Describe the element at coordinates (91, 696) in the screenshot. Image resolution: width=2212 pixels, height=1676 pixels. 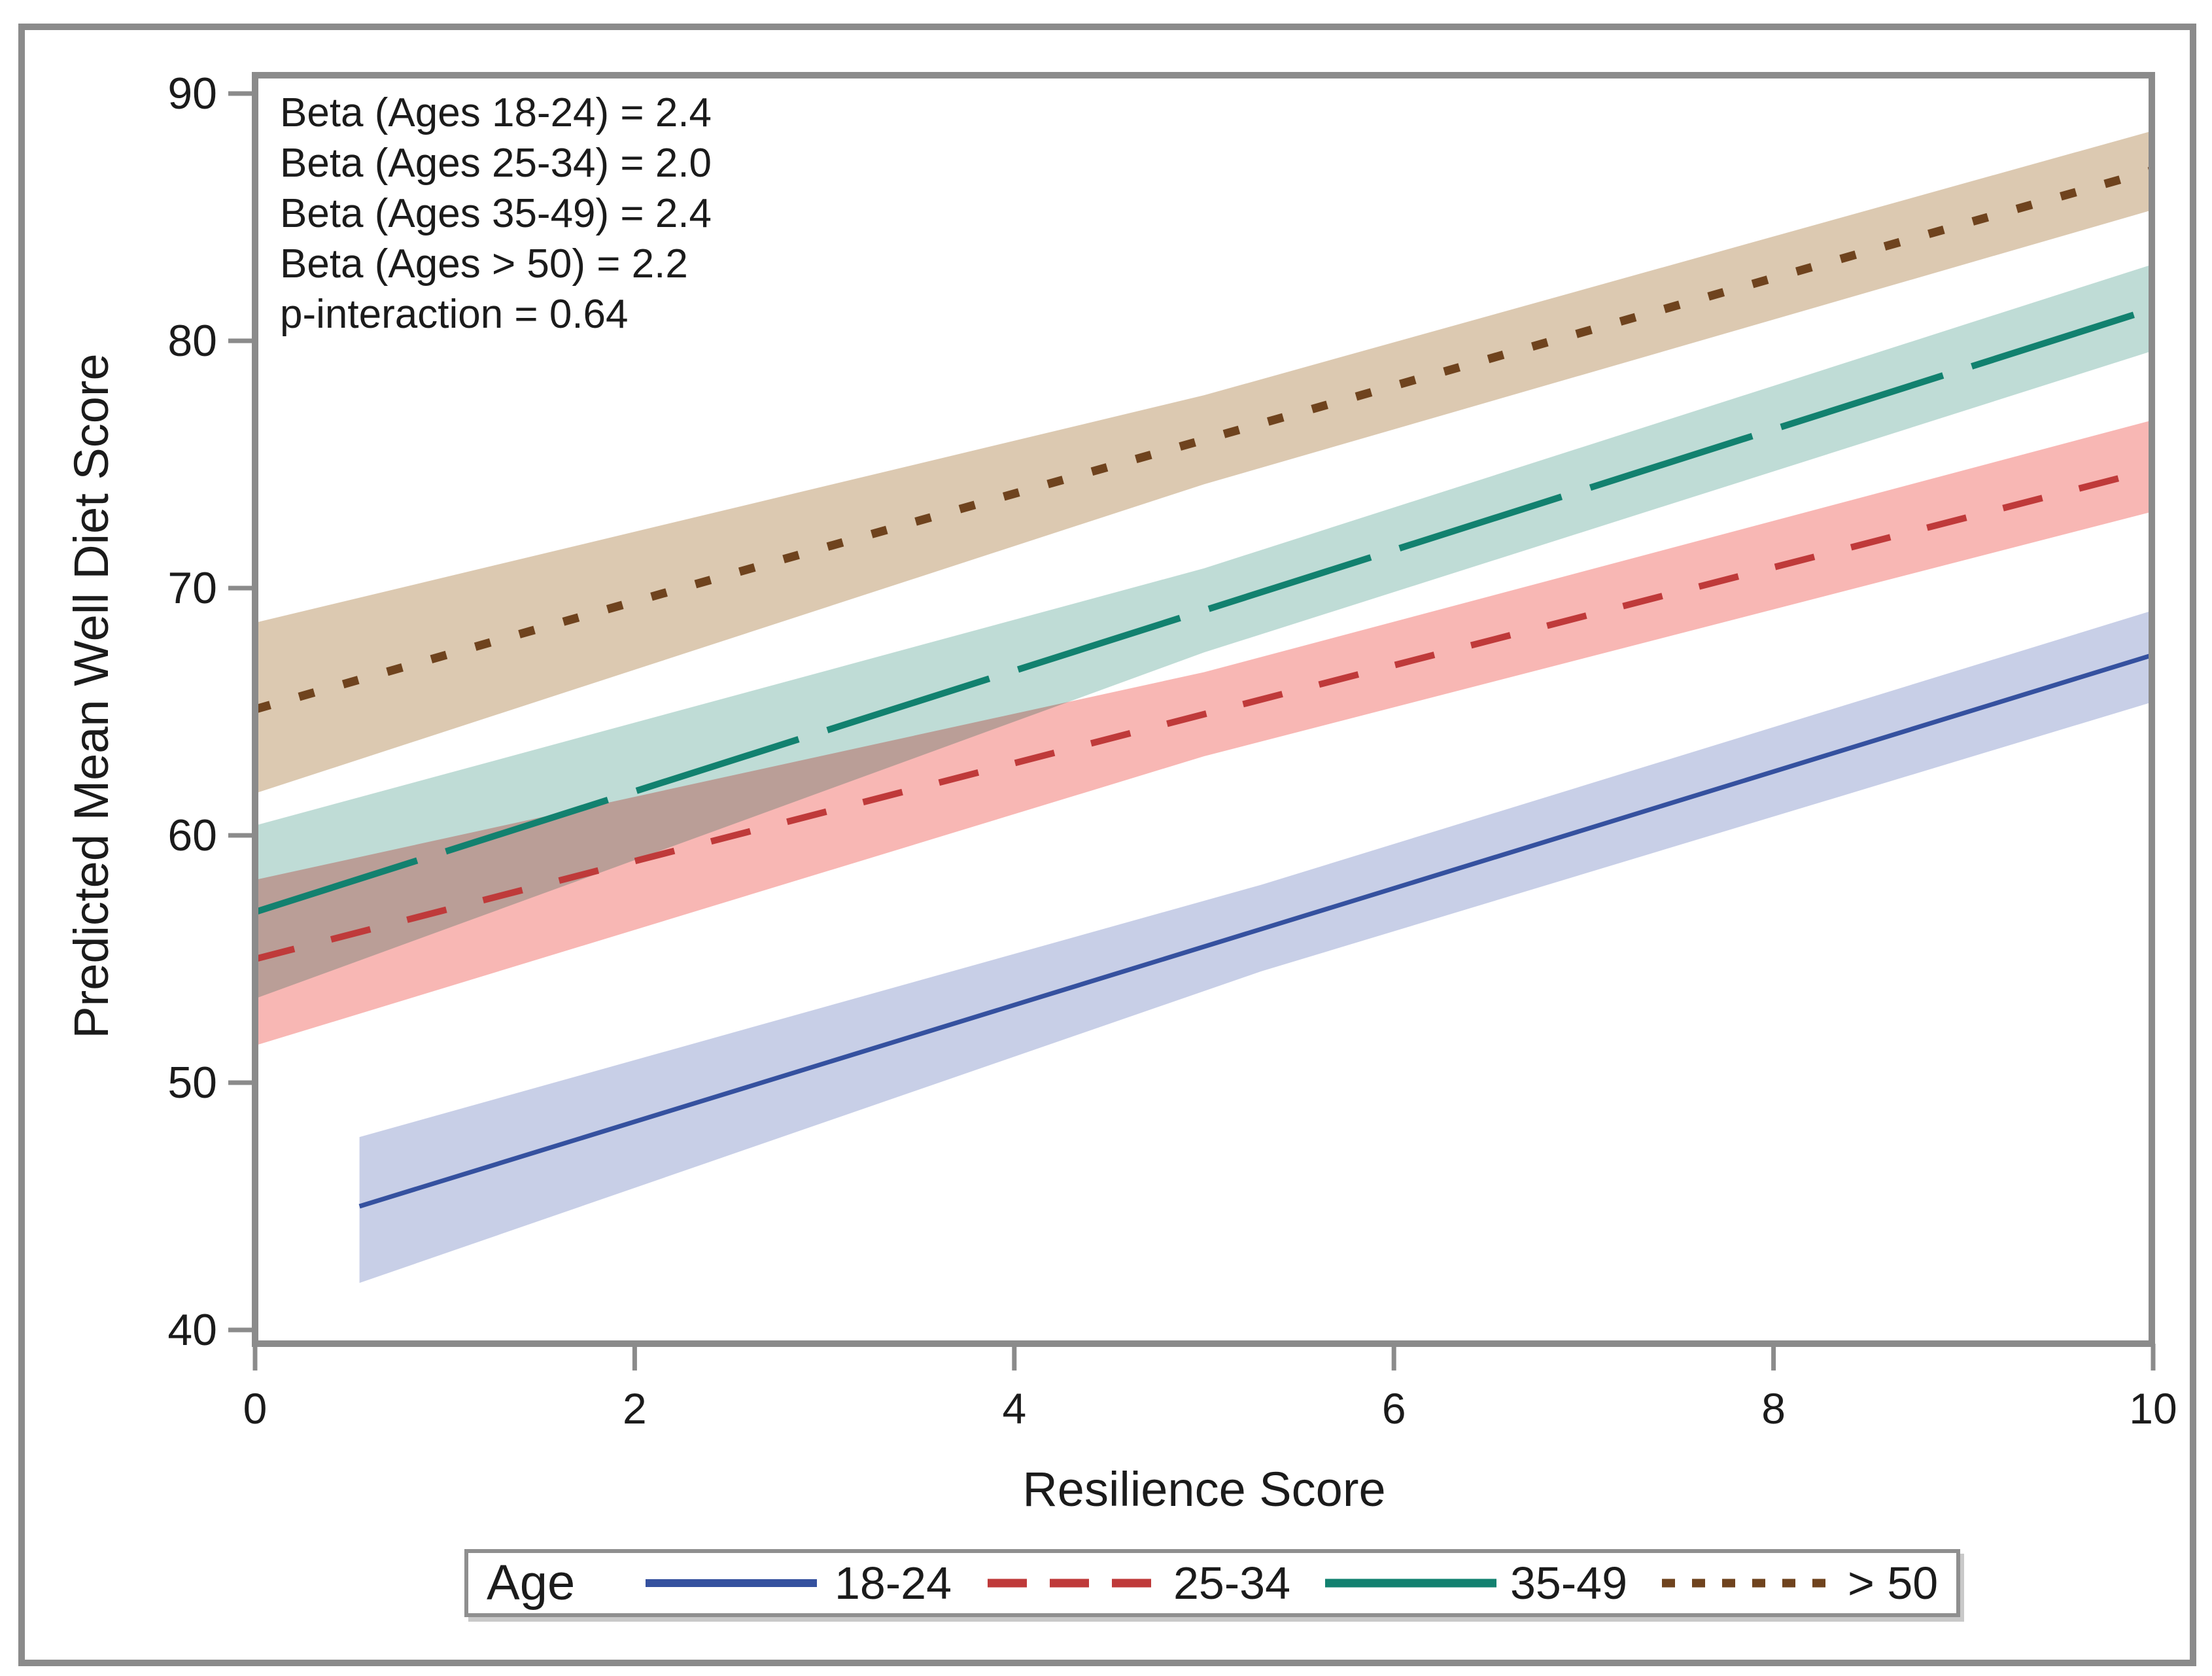
I see `y-axis-title: Predicted Mean Well Diet Score` at that location.